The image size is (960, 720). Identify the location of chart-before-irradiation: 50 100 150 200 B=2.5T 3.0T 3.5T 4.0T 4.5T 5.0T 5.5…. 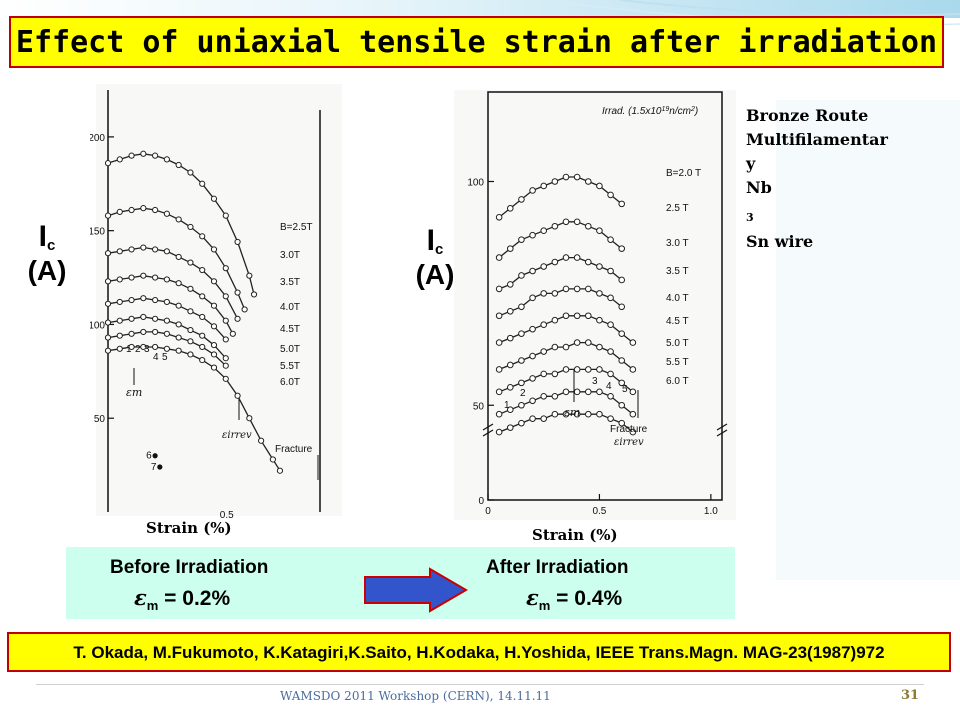
(205, 305).